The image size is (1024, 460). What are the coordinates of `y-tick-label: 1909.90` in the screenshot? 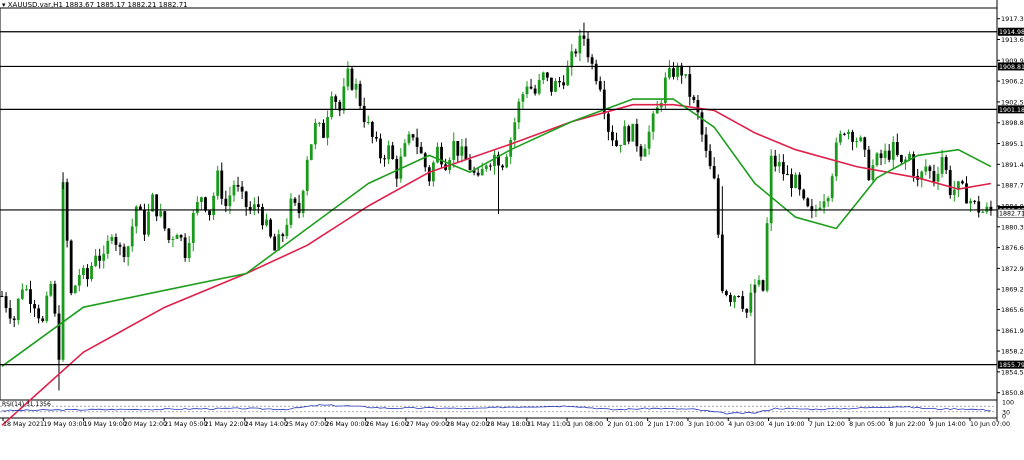 It's located at (1012, 61).